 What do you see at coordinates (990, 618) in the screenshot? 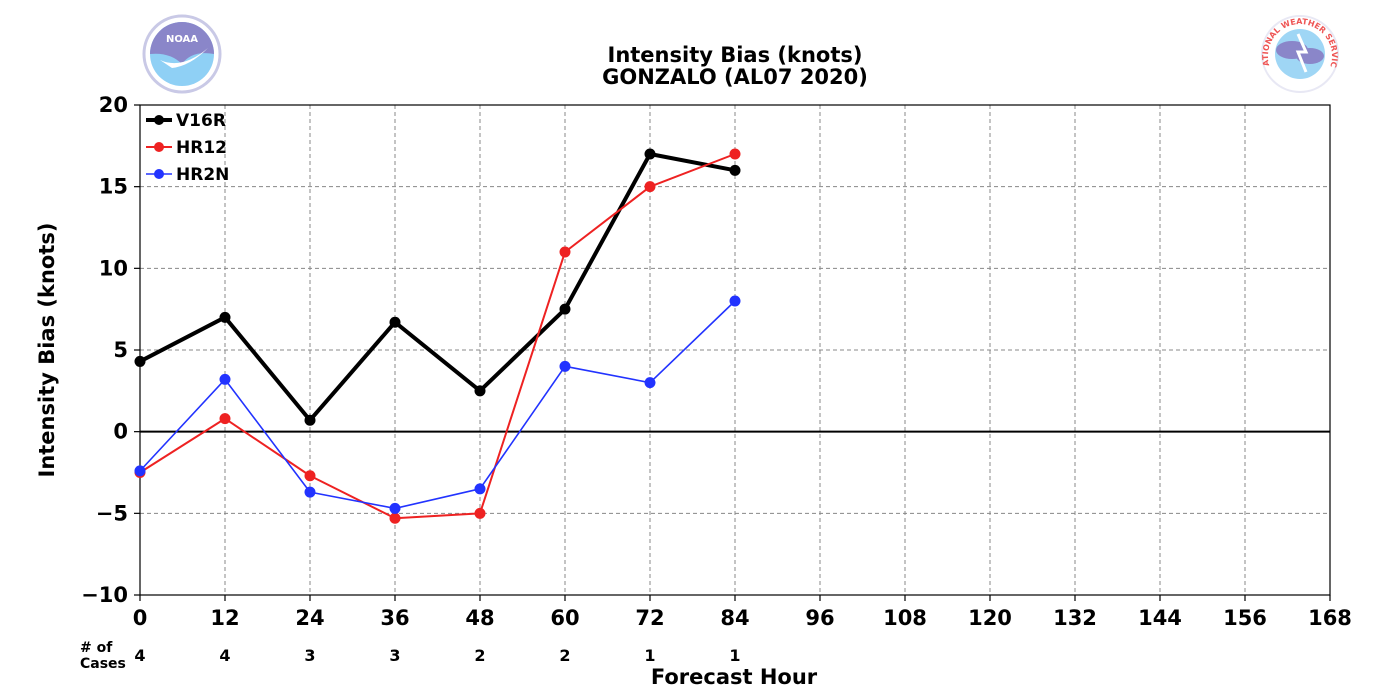
I see `x-tick-label: 120` at bounding box center [990, 618].